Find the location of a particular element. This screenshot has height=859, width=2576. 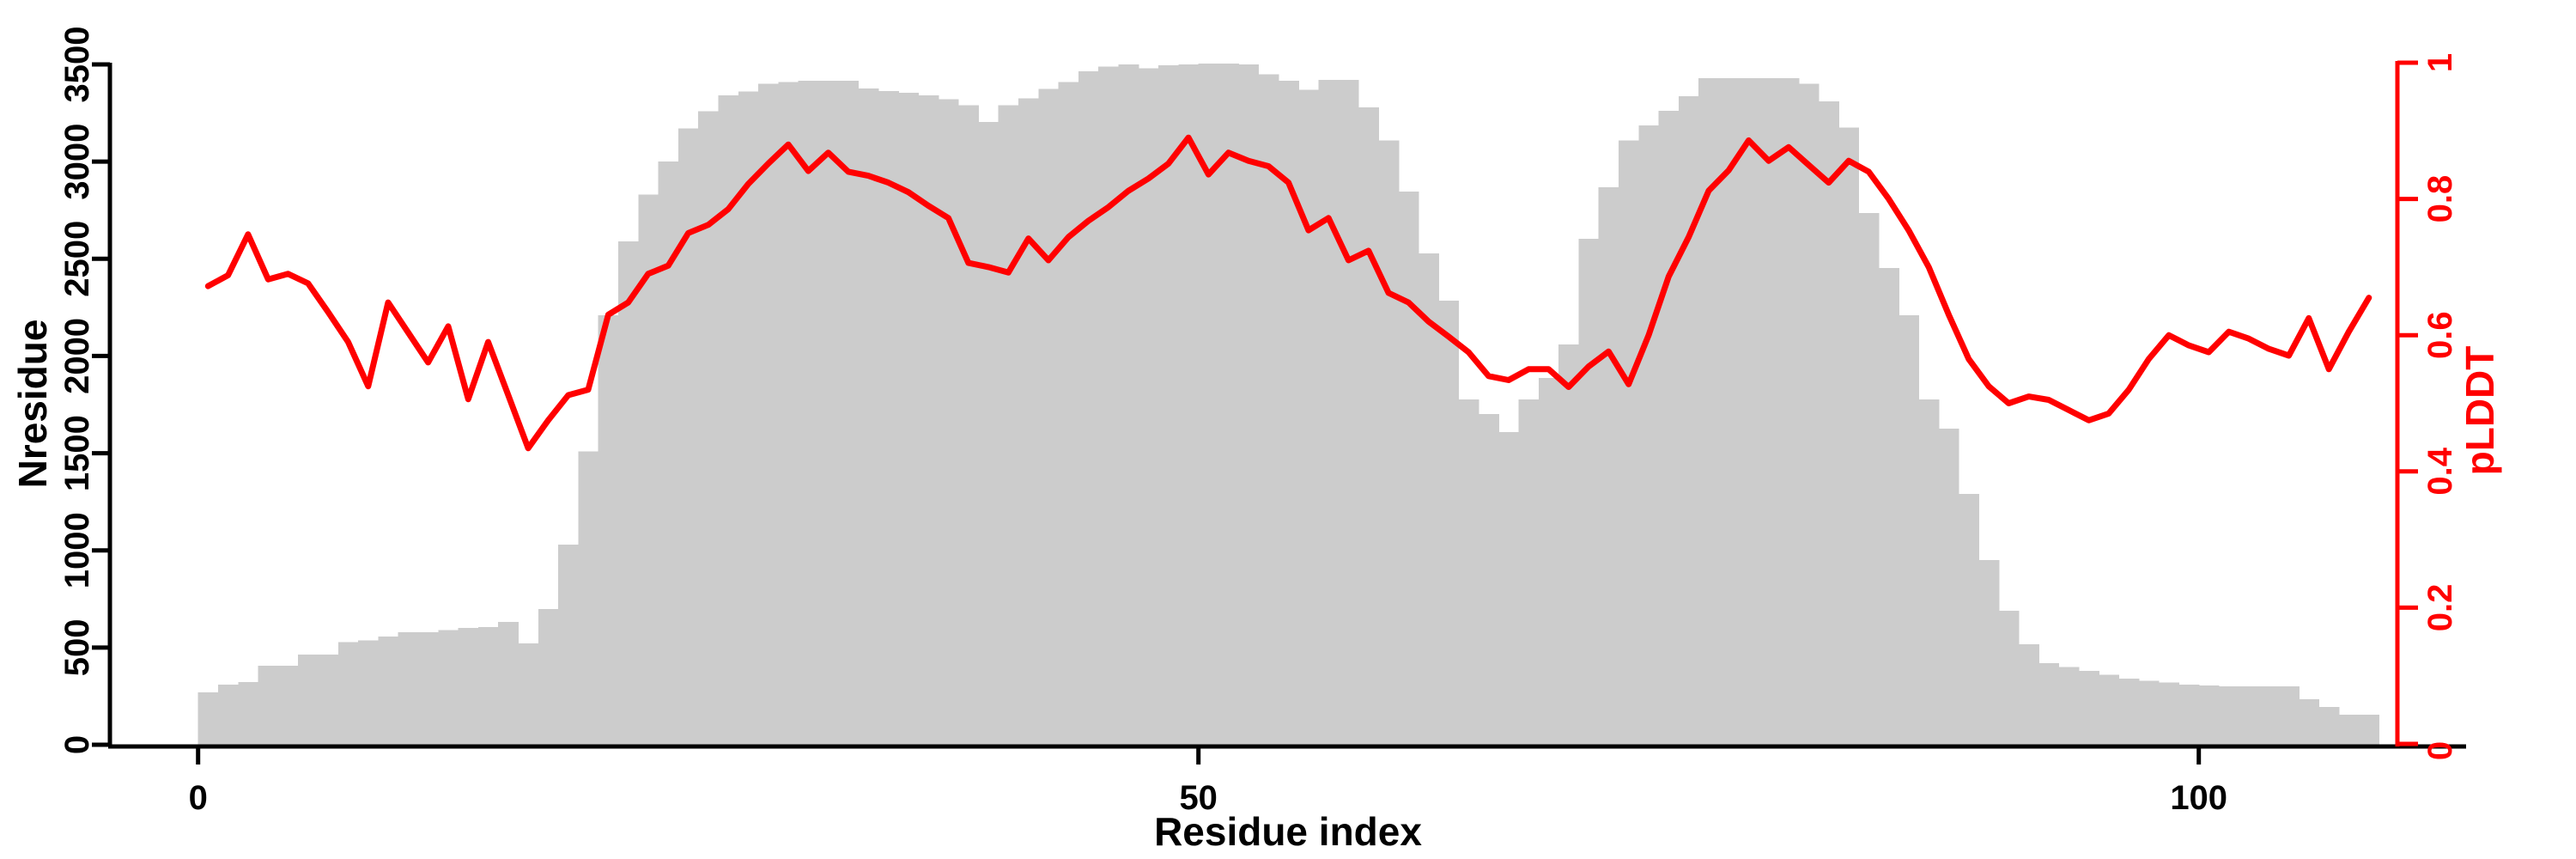

x-tick-label: 100 is located at coordinates (2199, 798).